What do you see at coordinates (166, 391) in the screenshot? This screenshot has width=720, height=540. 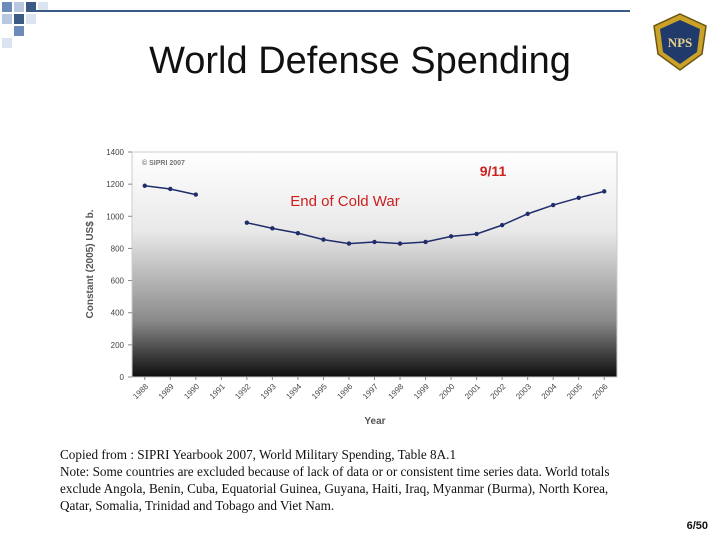 I see `x-tick-label: 1989` at bounding box center [166, 391].